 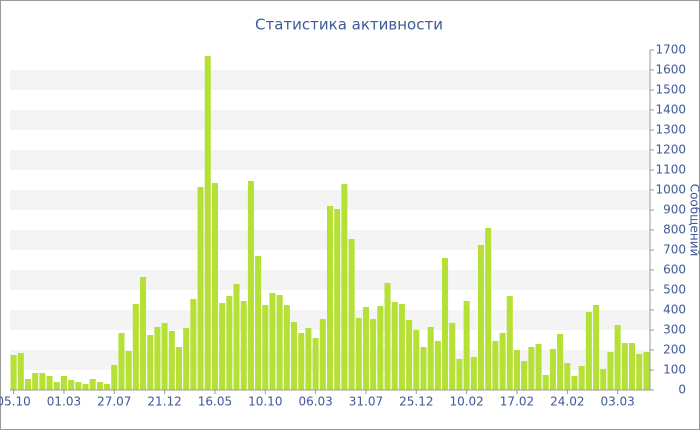 What do you see at coordinates (670, 110) in the screenshot?
I see `y-tick-label: 1400` at bounding box center [670, 110].